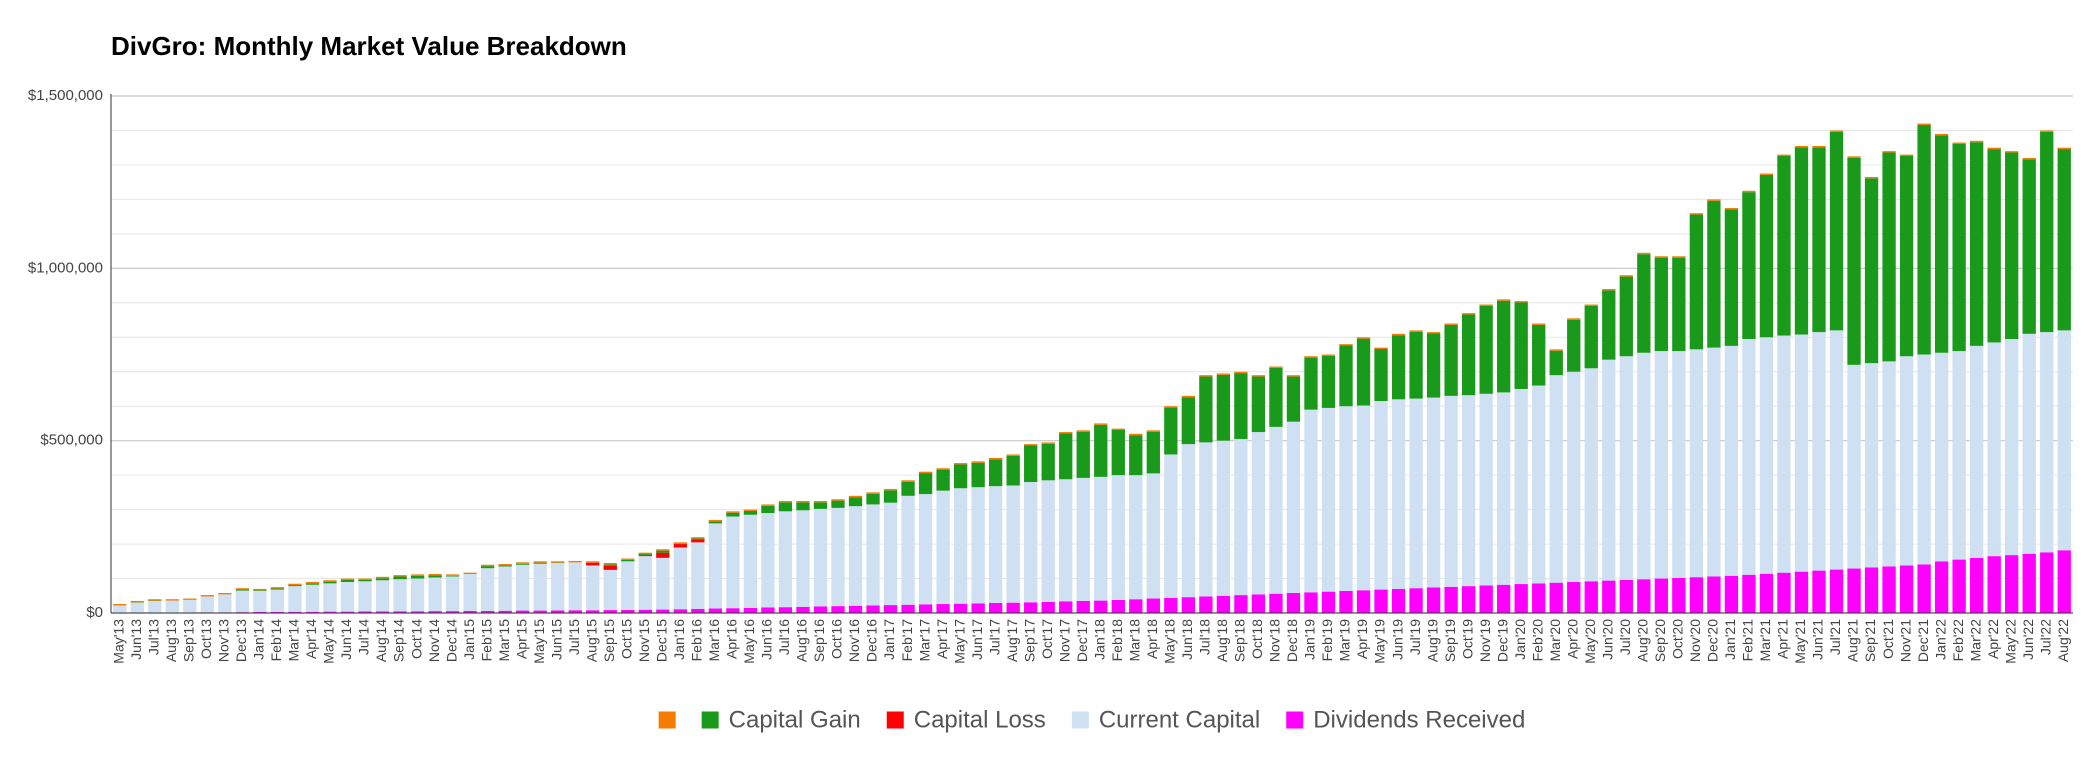 The height and width of the screenshot is (761, 2100). Describe the element at coordinates (311, 639) in the screenshot. I see `x-tick-label: Apr'14` at that location.